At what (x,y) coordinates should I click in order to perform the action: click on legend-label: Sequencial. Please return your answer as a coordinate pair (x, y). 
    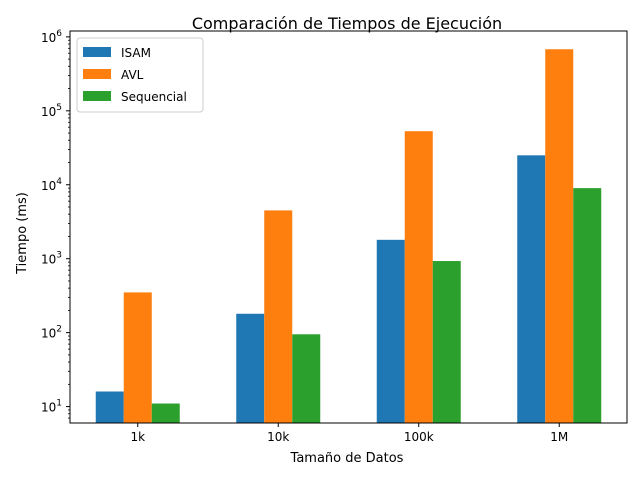
    Looking at the image, I should click on (154, 97).